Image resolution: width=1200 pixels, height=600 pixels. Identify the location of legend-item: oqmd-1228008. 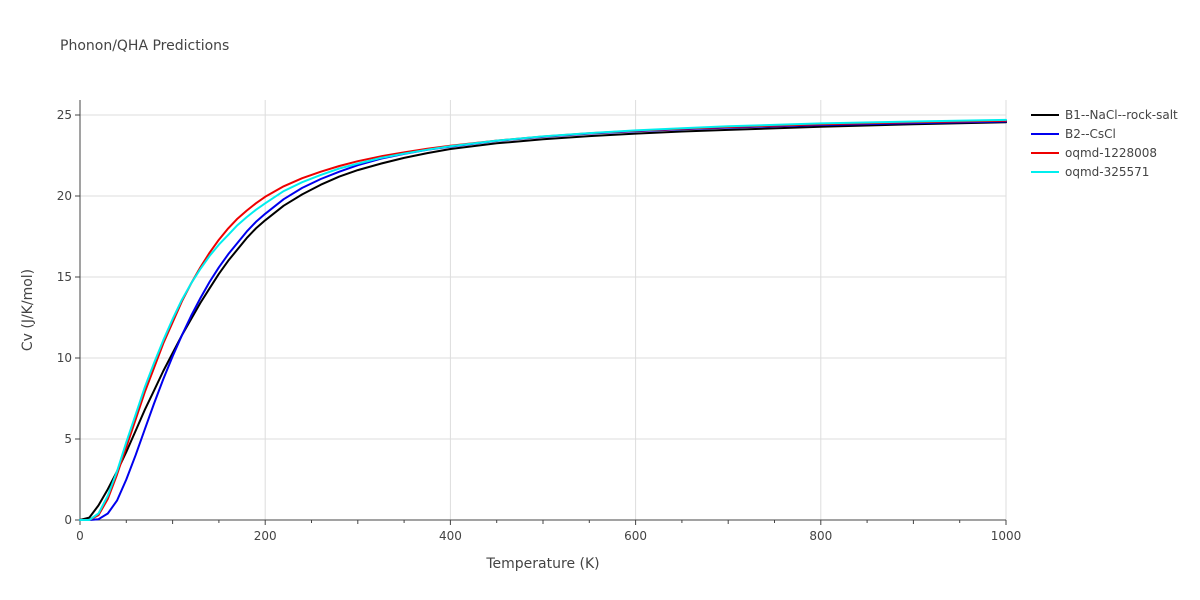
(1094, 153).